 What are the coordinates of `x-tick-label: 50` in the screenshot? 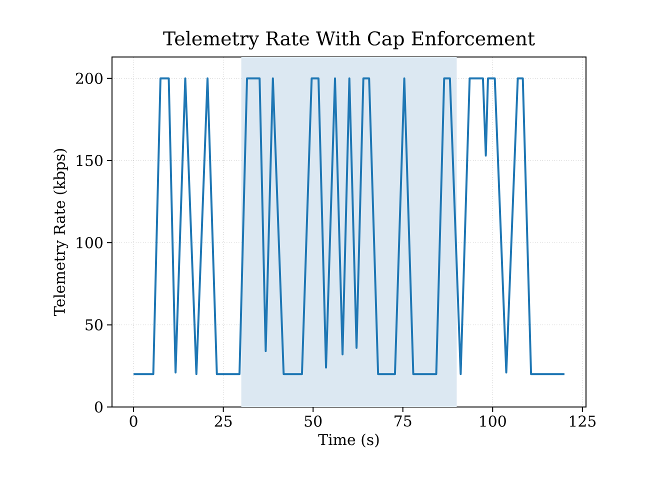 It's located at (313, 421).